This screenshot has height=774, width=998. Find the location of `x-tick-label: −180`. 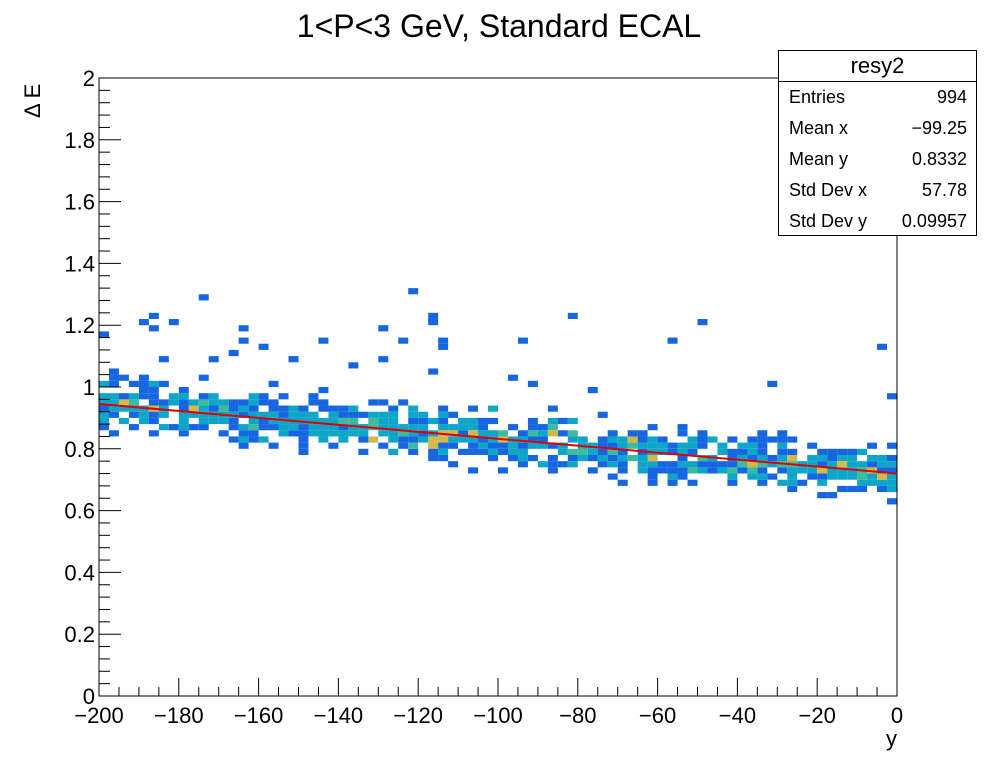

x-tick-label: −180 is located at coordinates (179, 715).